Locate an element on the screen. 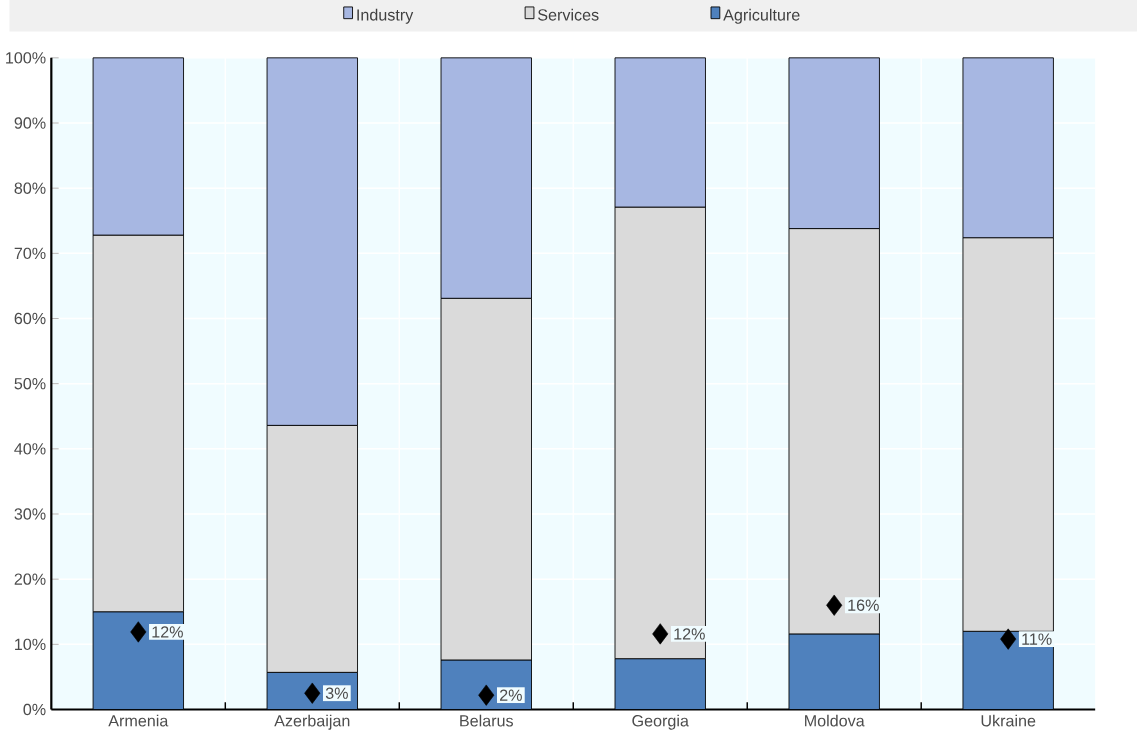  data-label: 2% is located at coordinates (511, 695).